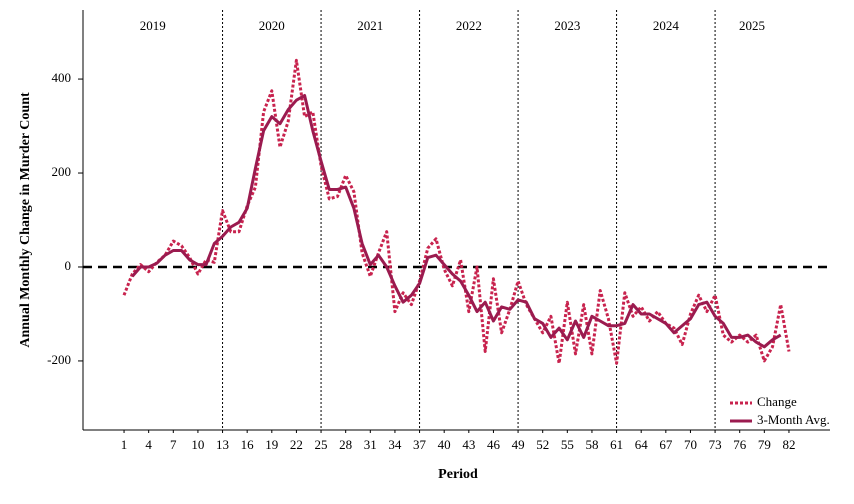 This screenshot has width=854, height=504. Describe the element at coordinates (567, 444) in the screenshot. I see `x-tick-label: 55` at that location.